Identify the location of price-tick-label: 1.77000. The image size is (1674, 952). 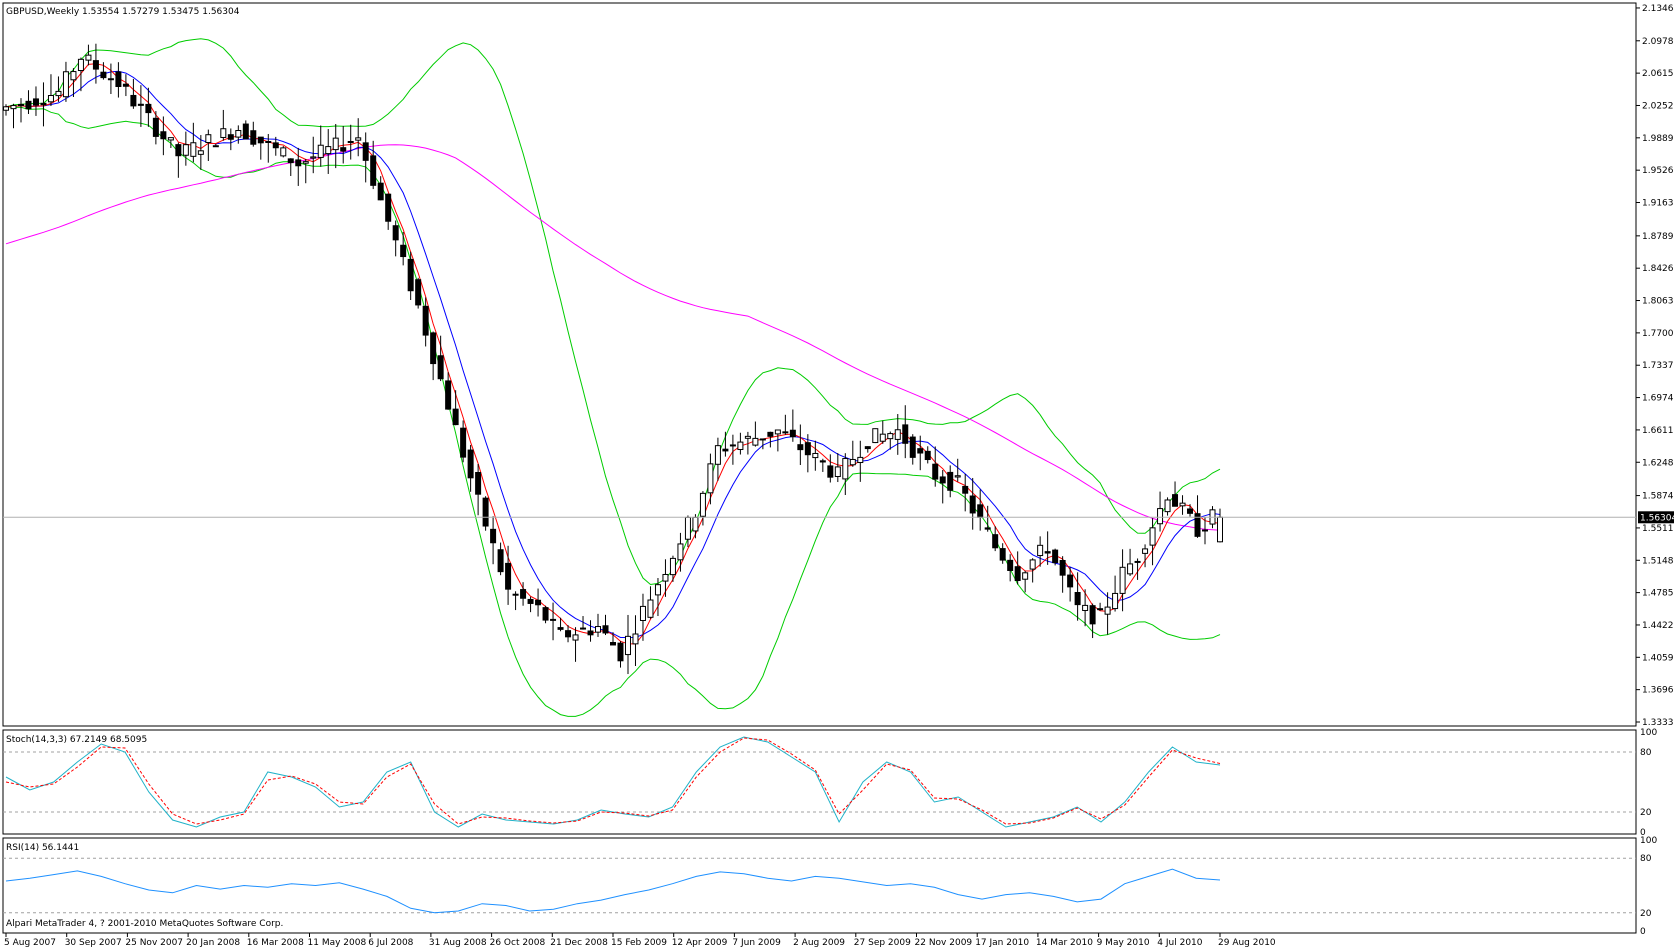
(1658, 334).